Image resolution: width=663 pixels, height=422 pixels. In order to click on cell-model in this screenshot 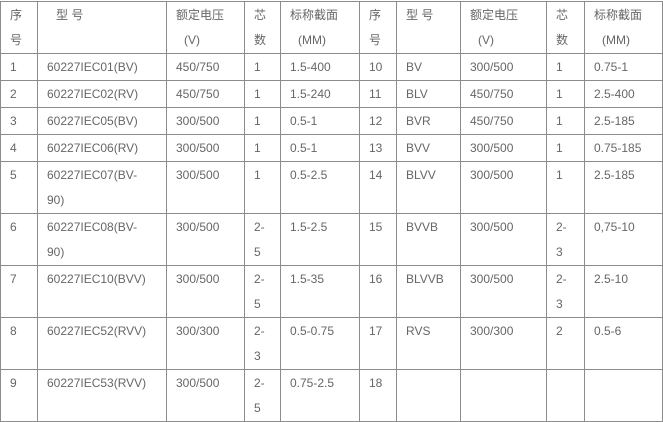, I will do `click(428, 395)`.